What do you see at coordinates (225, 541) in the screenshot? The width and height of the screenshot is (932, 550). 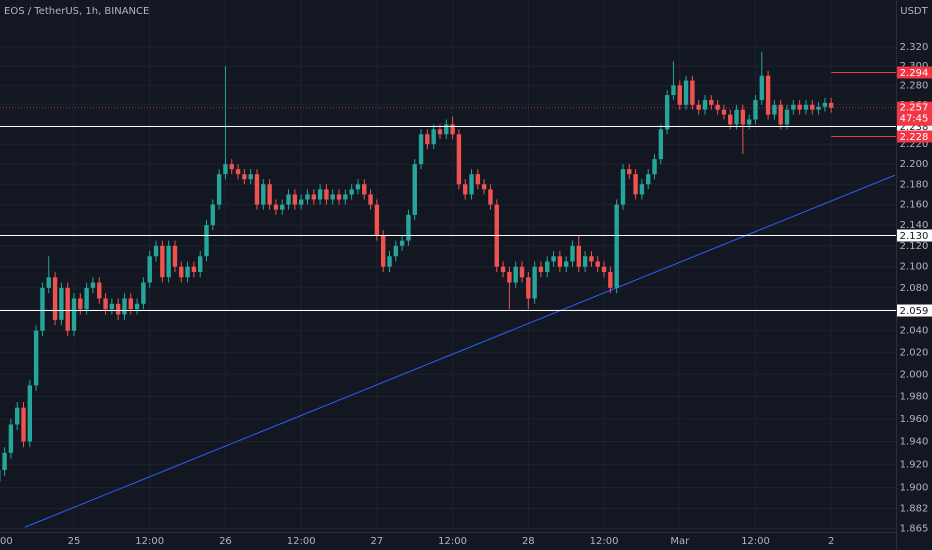 I see `x-tick-label: 26` at bounding box center [225, 541].